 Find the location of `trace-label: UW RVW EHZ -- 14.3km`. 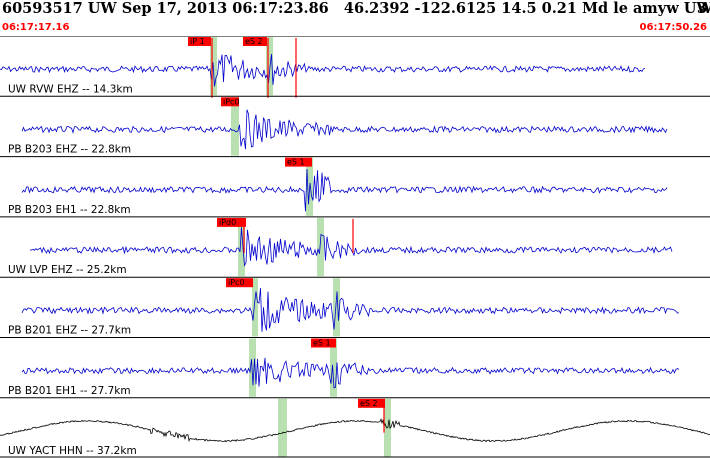

trace-label: UW RVW EHZ -- 14.3km is located at coordinates (70, 89).